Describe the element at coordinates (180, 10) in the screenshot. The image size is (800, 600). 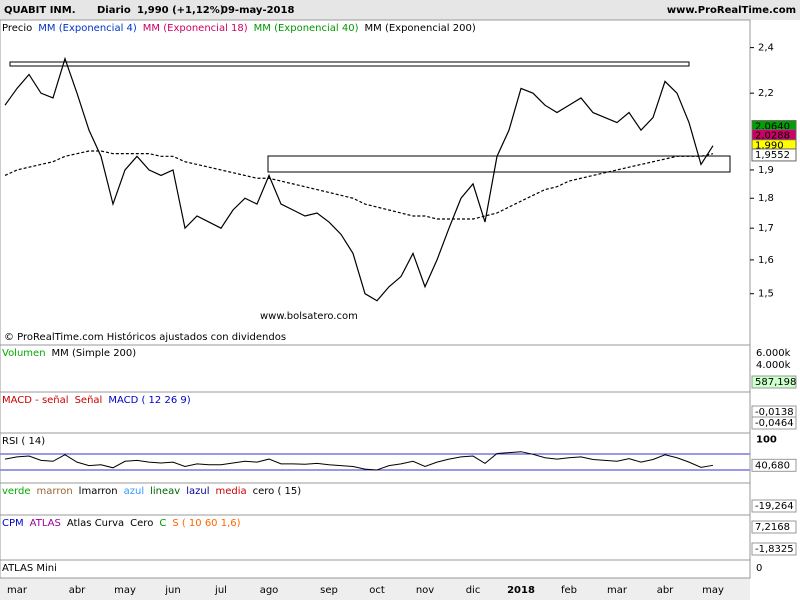
I see `quote: 1,990 (+1,12%)` at that location.